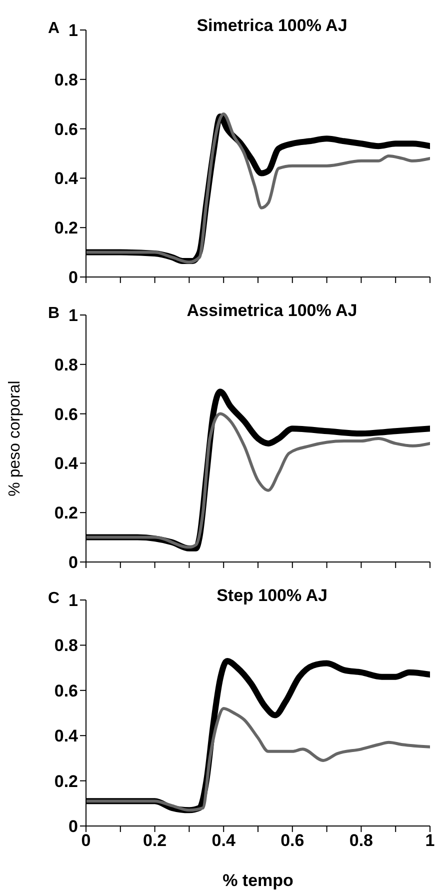  What do you see at coordinates (361, 840) in the screenshot?
I see `x-tick-label: 0.8` at bounding box center [361, 840].